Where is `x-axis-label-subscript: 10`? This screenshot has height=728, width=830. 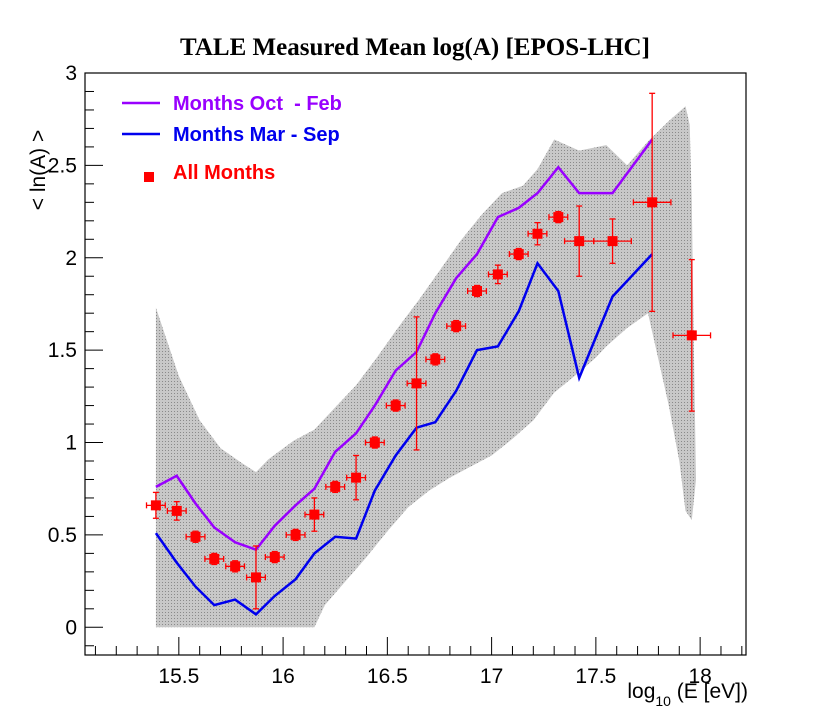
x-axis-label-subscript: 10 is located at coordinates (663, 701).